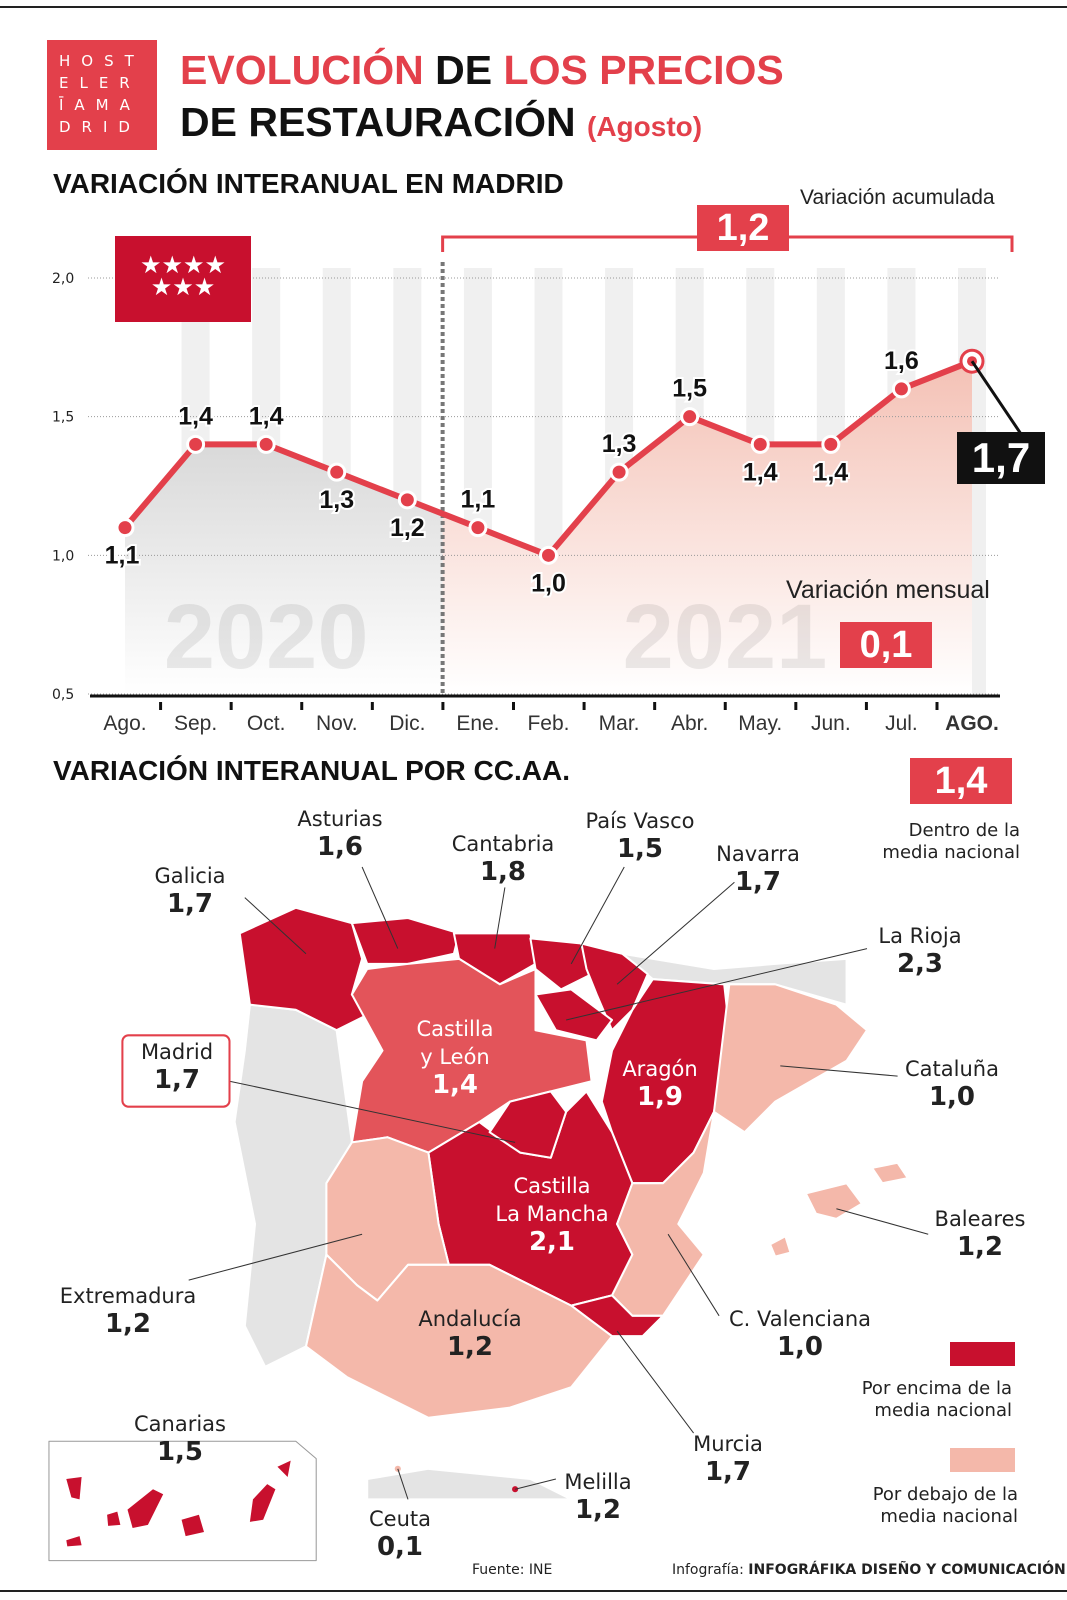 This screenshot has height=1600, width=1067. I want to click on region-name: Aragón, so click(660, 1069).